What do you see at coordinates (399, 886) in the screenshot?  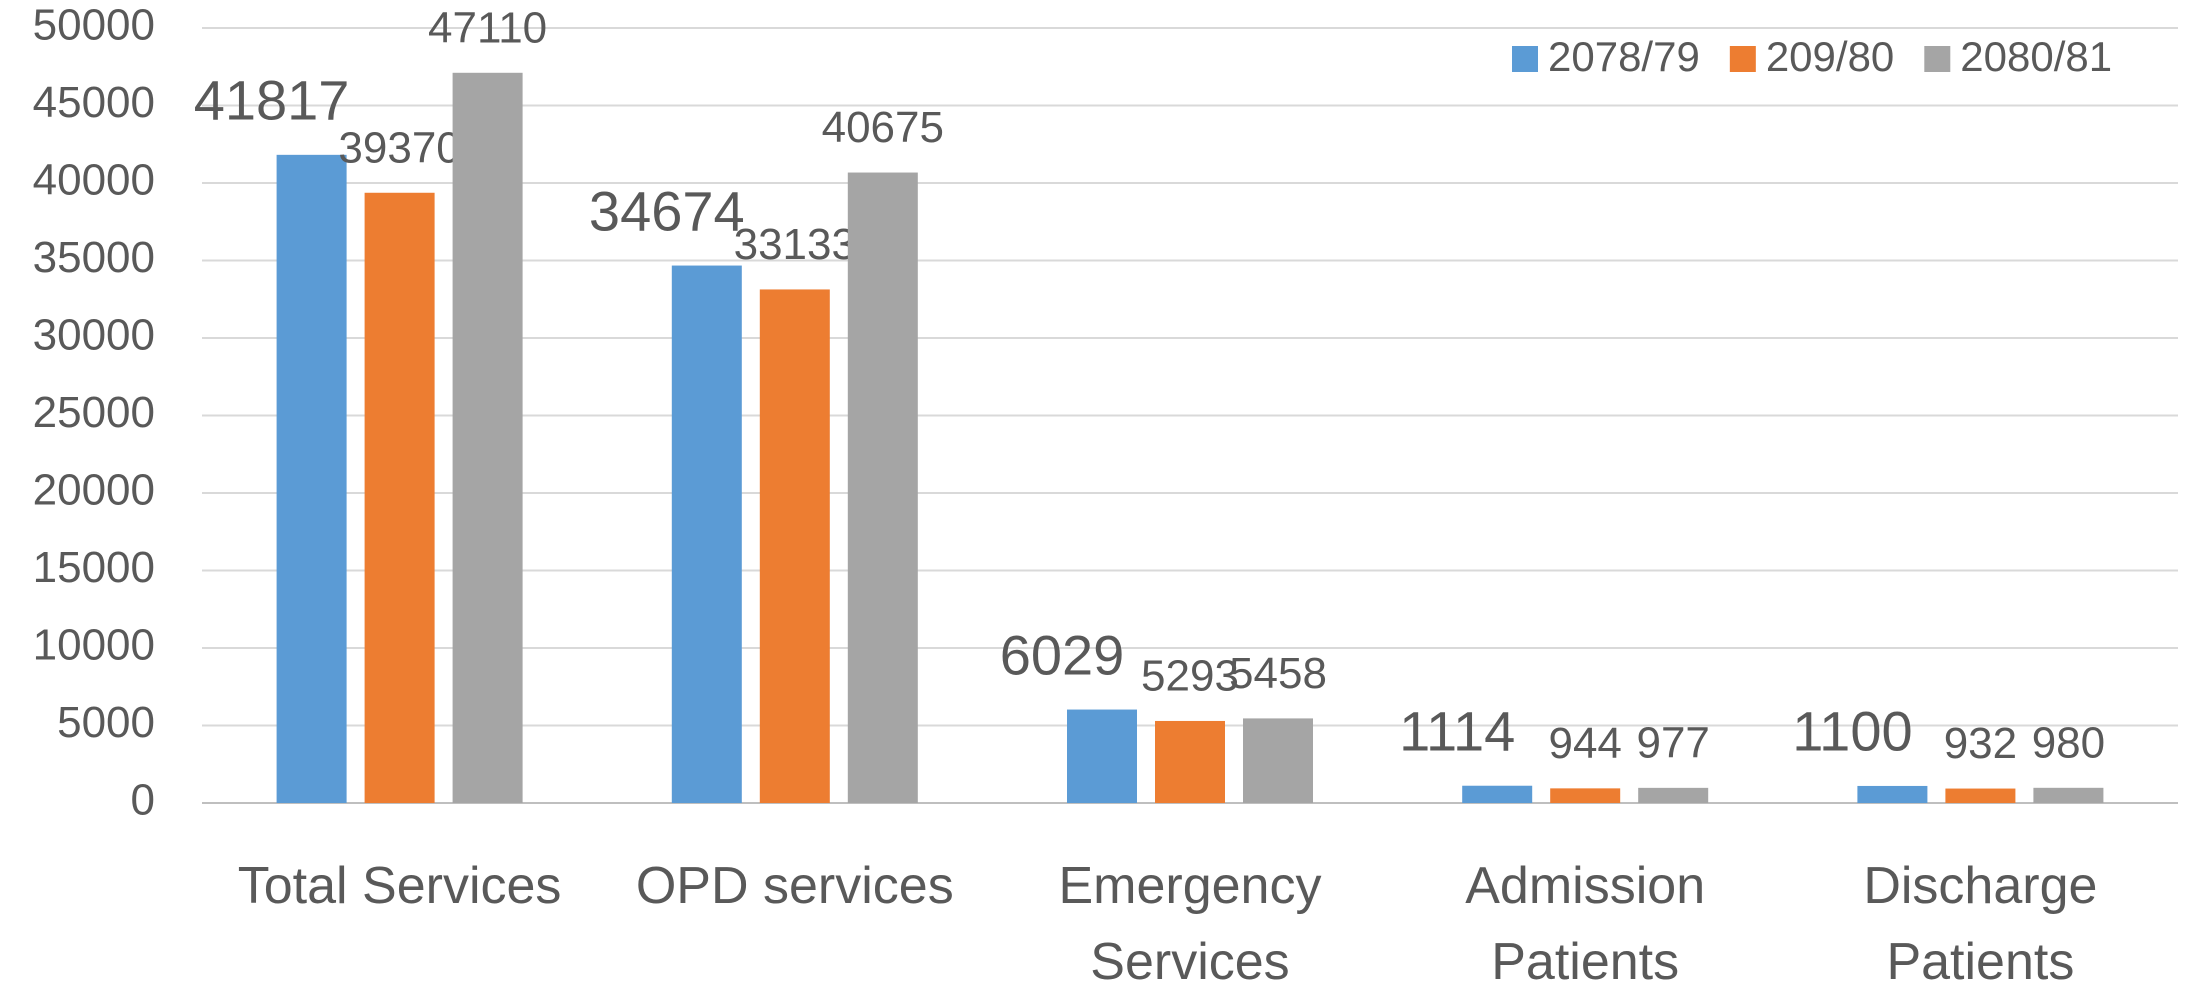 I see `x-tick-label: Total Services` at bounding box center [399, 886].